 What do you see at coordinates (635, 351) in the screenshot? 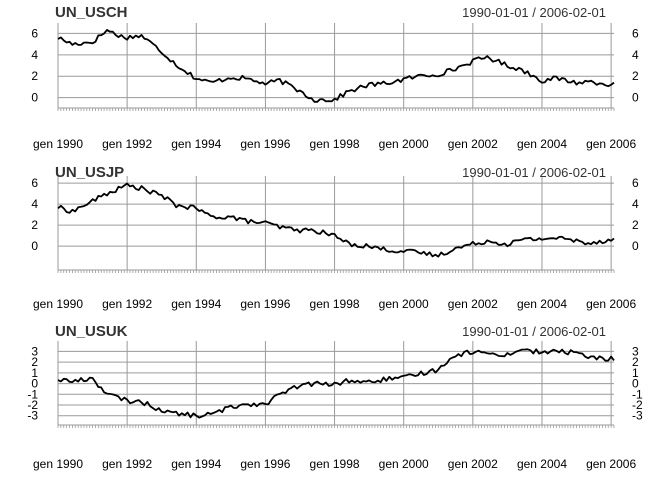
I see `y-tick-label-right: 3` at bounding box center [635, 351].